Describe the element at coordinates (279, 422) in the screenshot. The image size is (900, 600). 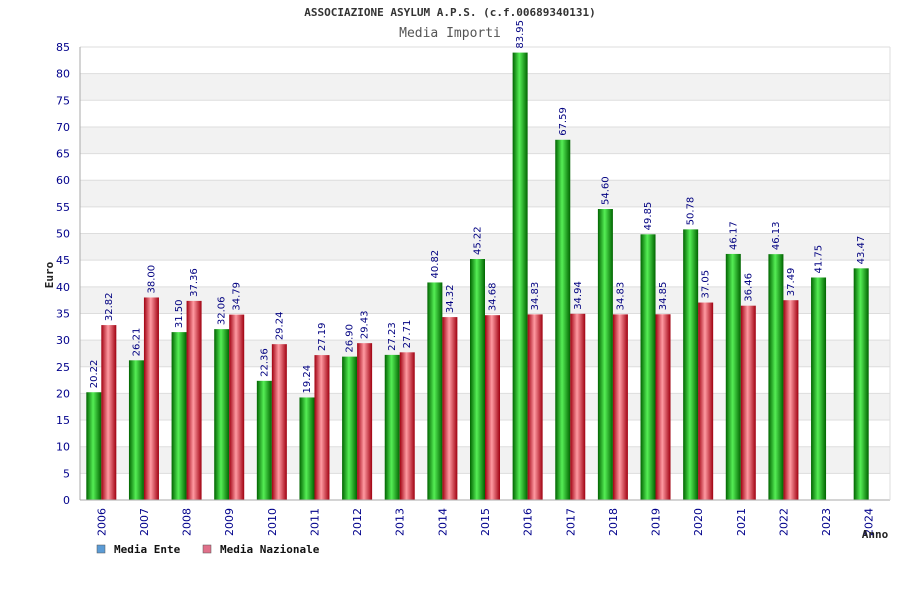
I see `bar-media-nazionale-2010` at that location.